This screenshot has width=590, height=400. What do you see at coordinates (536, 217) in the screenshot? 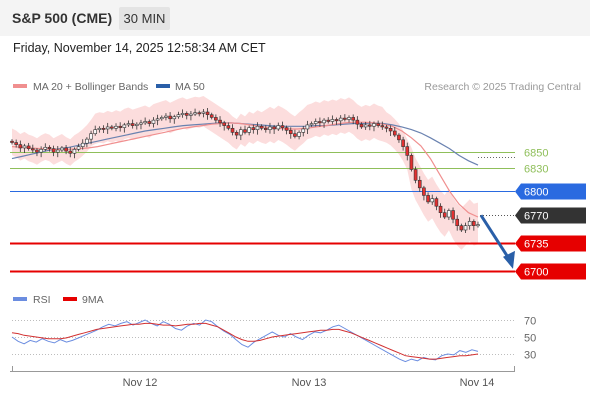
I see `level-label-6770: 6770` at bounding box center [536, 217].